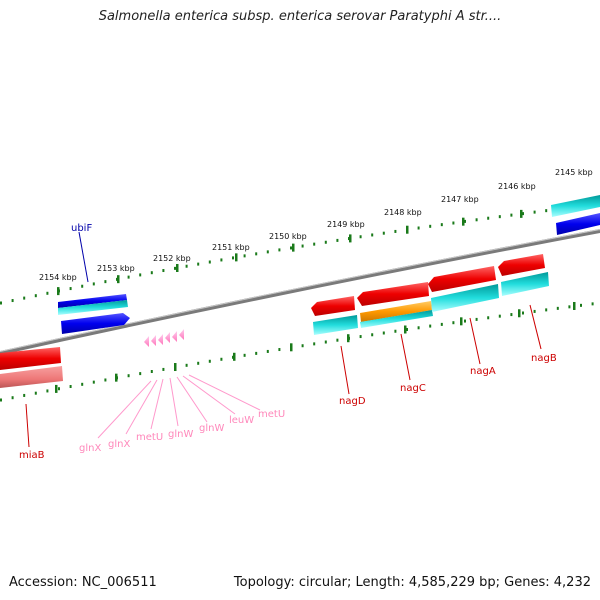 This screenshot has width=600, height=600. Describe the element at coordinates (83, 257) in the screenshot. I see `gene-ubiF-label-line` at that location.